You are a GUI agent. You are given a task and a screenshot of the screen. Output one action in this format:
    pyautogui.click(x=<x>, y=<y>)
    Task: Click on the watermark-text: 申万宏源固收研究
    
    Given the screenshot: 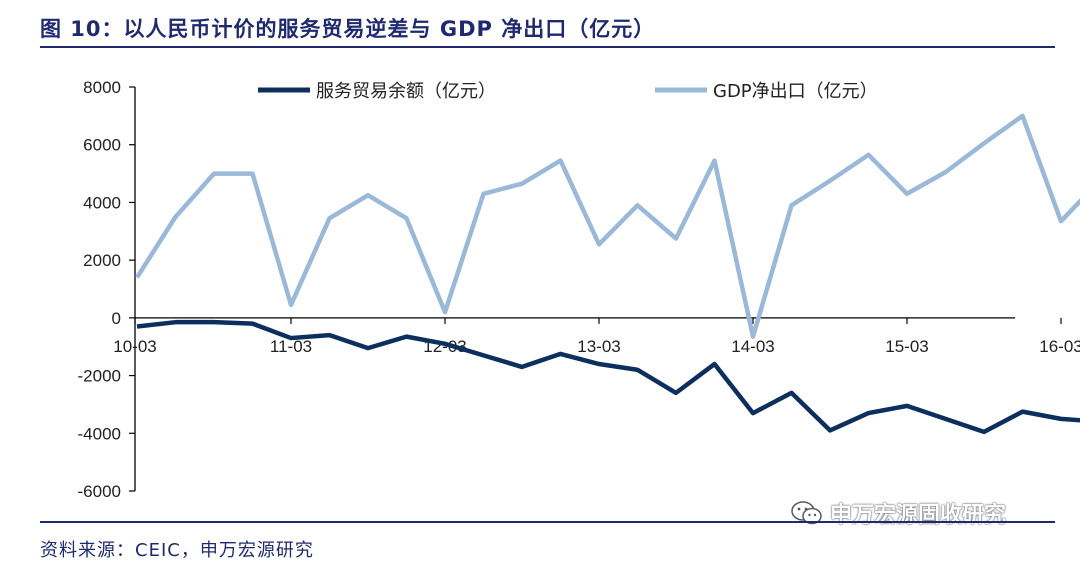 What is the action you would take?
    pyautogui.click(x=918, y=515)
    